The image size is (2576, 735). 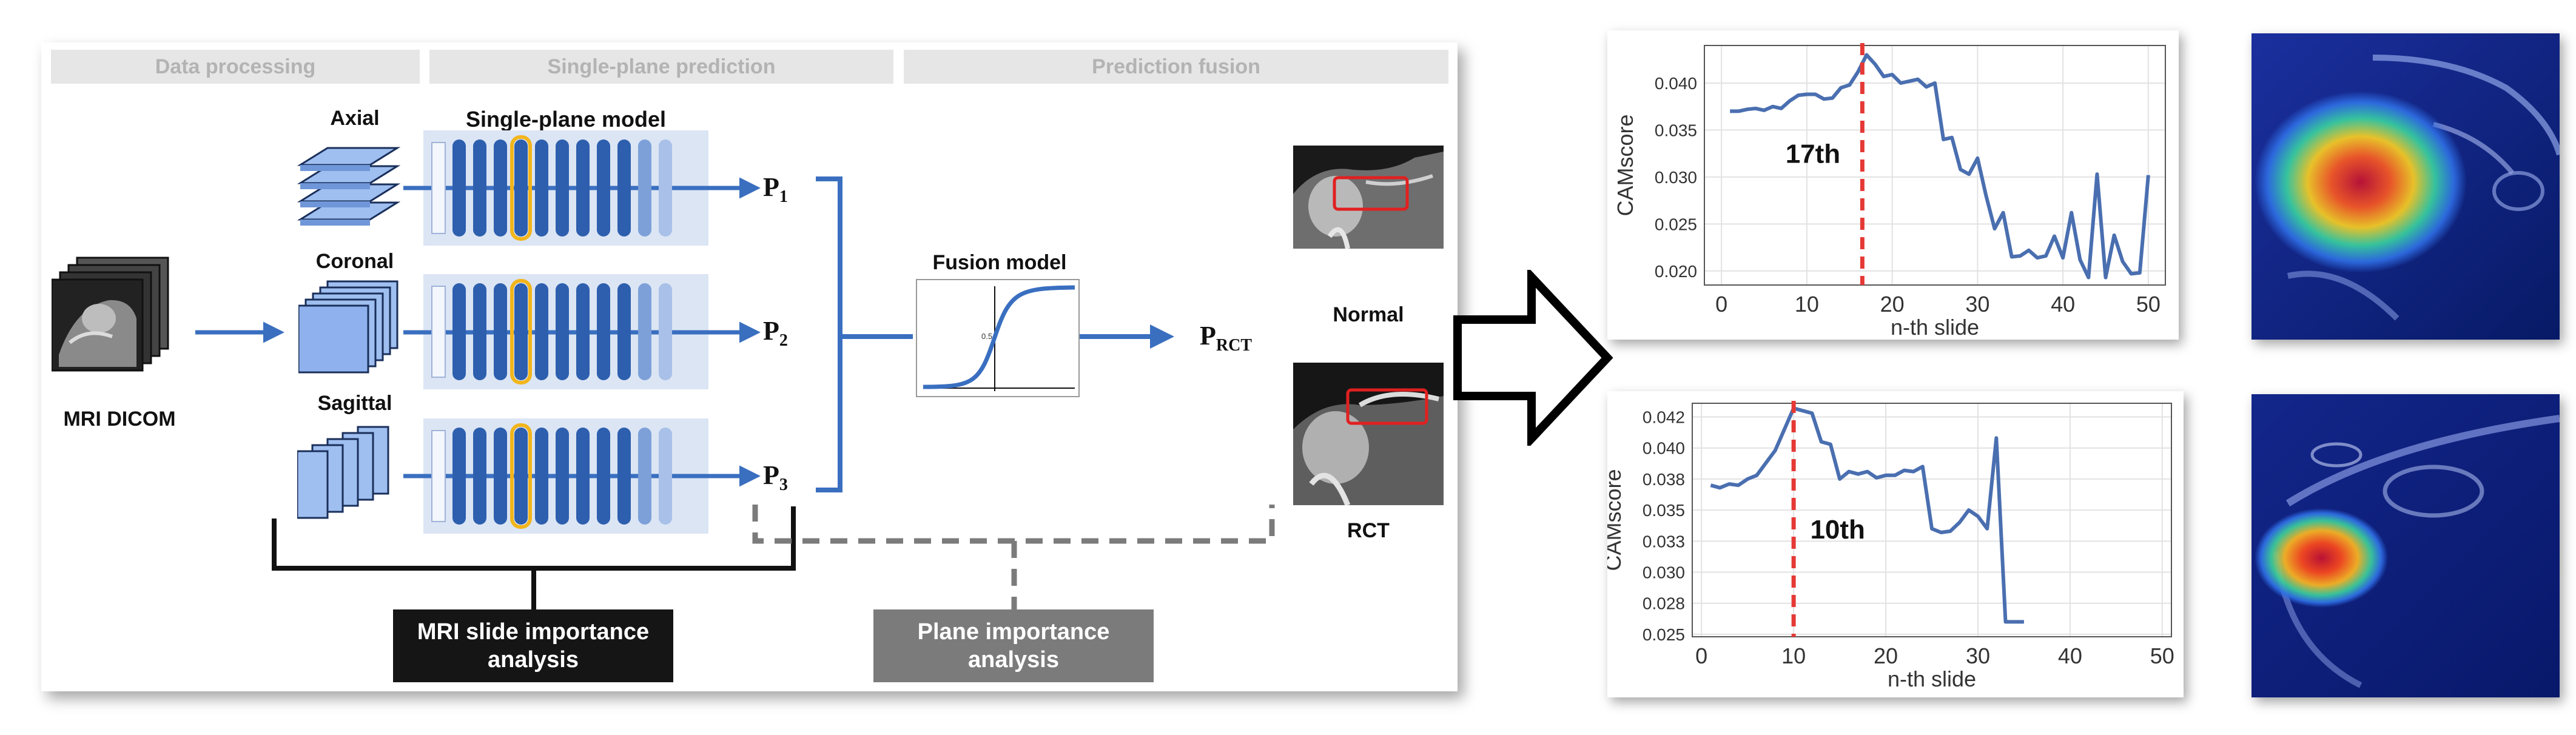 What do you see at coordinates (1176, 67) in the screenshot?
I see `phase-header-prediction-fusion: Prediction fusion` at bounding box center [1176, 67].